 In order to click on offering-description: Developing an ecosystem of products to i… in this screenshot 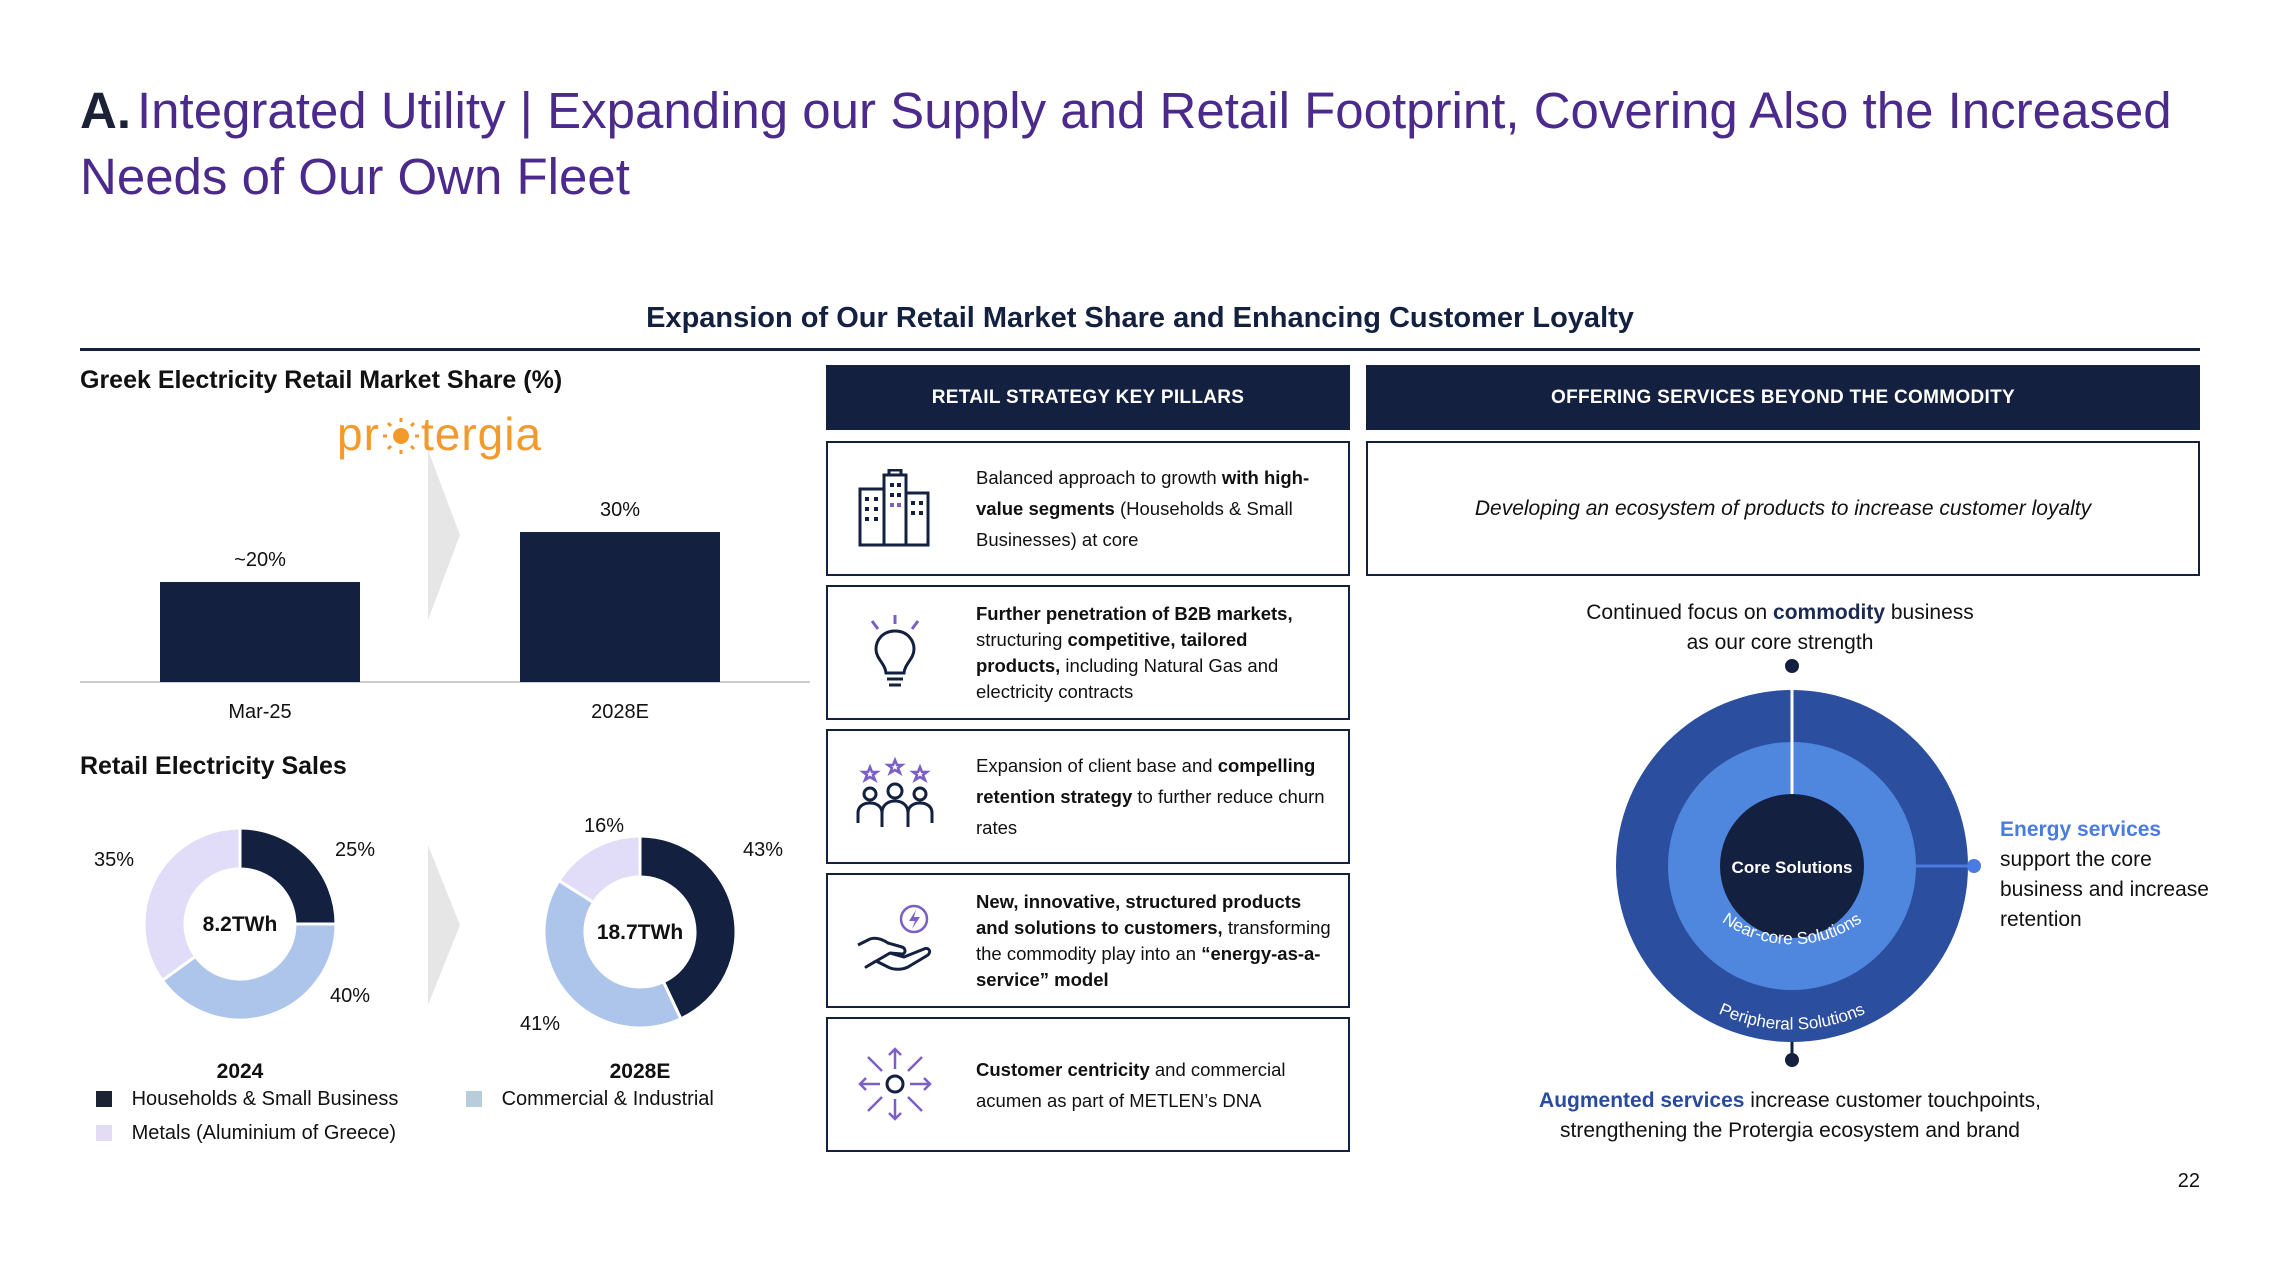, I will do `click(1783, 508)`.